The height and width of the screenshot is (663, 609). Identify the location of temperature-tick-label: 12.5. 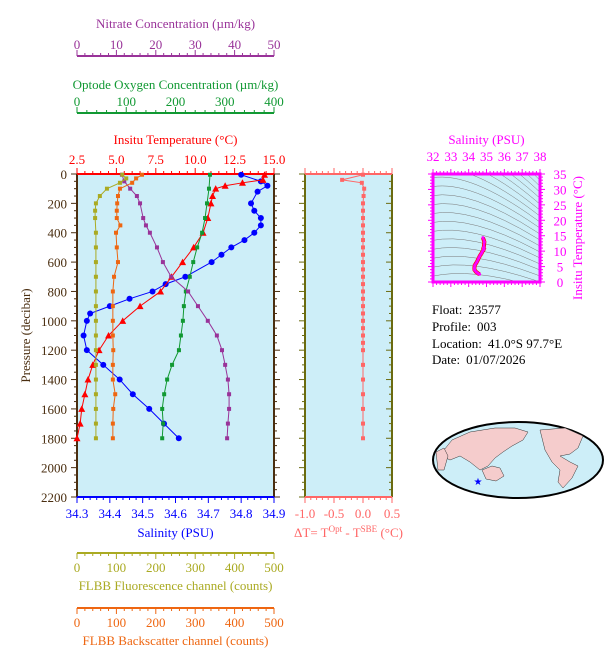
(234, 159).